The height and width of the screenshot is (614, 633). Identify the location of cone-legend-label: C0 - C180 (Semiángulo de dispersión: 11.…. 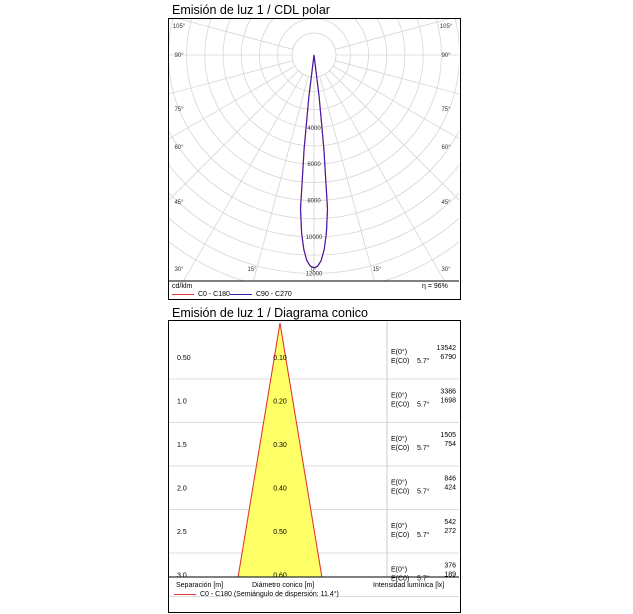
(269, 594).